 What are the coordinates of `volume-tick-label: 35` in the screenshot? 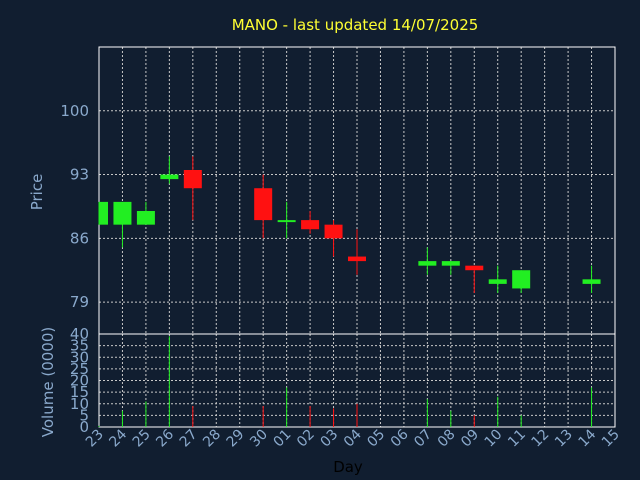 It's located at (79, 346).